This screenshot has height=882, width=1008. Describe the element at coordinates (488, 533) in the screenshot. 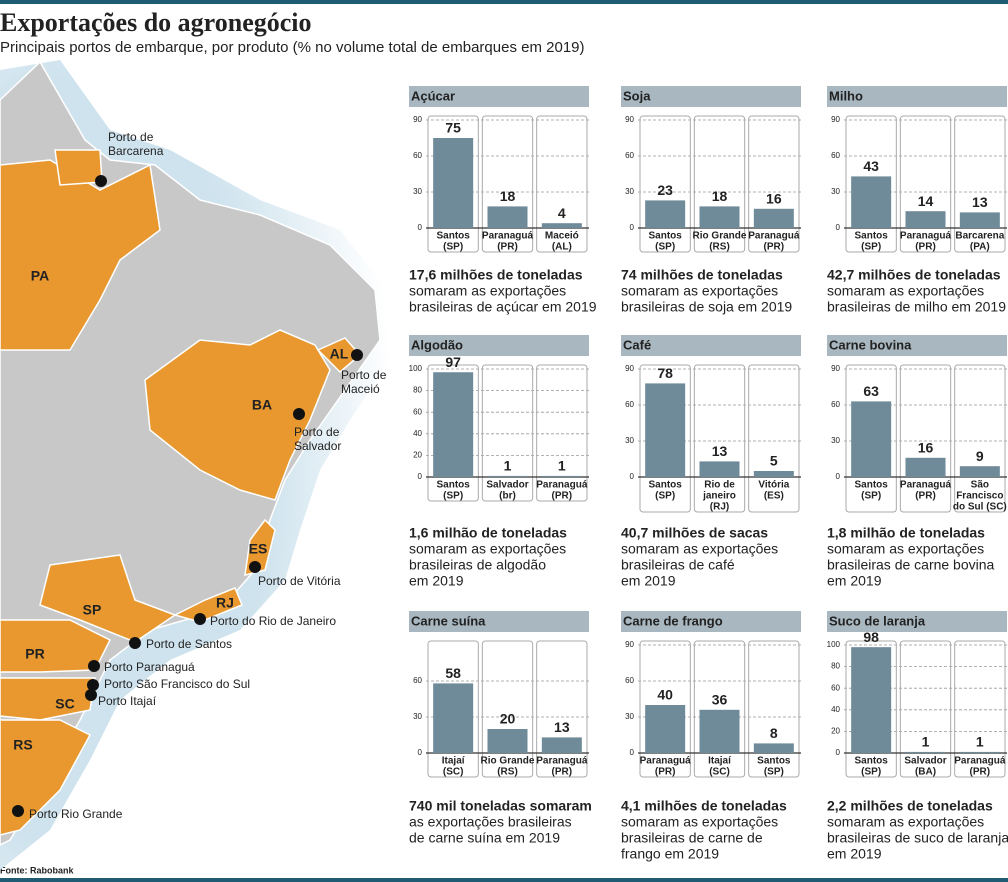

I see `caption-headline: 1,6 milhão de toneladas` at that location.